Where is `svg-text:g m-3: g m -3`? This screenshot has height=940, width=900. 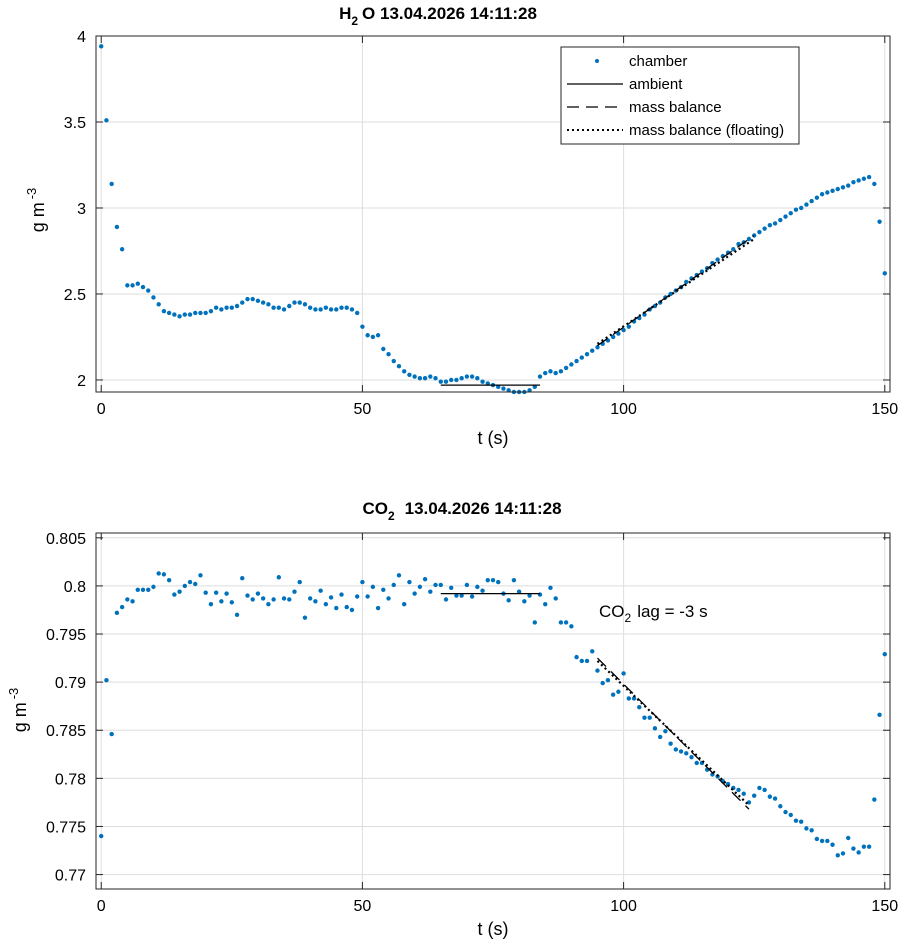 svg-text:g m-3: g m -3 is located at coordinates (18, 710).